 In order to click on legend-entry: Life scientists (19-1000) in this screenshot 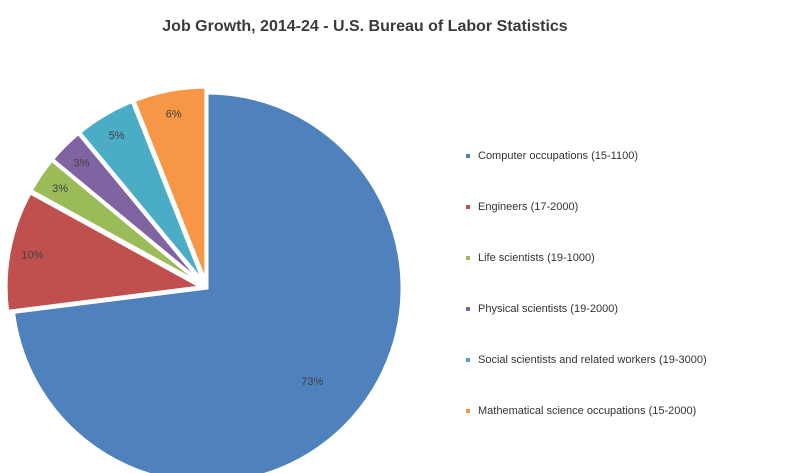, I will do `click(530, 258)`.